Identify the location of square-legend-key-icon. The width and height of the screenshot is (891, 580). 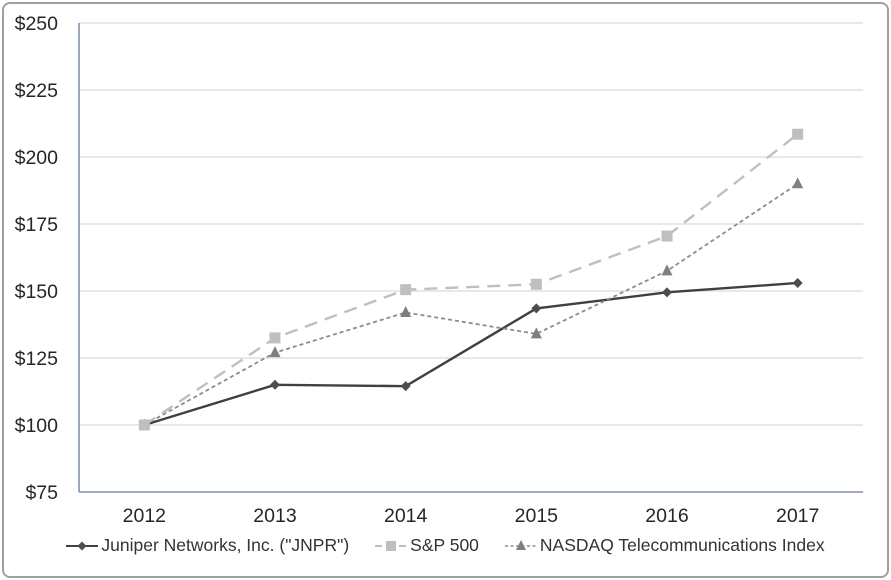
(391, 545).